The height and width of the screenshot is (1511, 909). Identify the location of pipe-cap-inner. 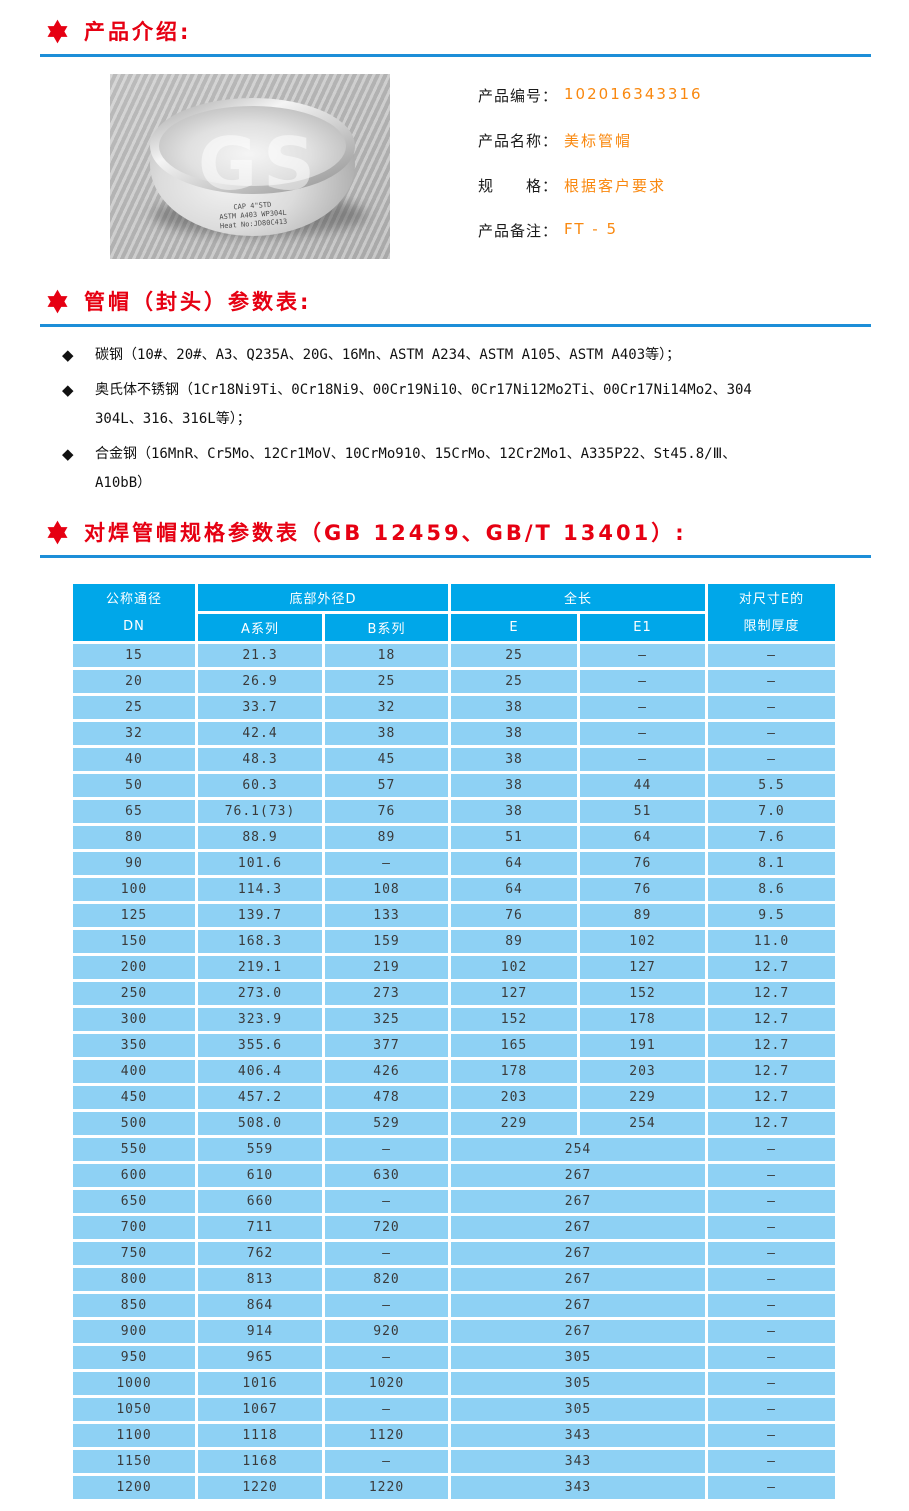
(252, 146).